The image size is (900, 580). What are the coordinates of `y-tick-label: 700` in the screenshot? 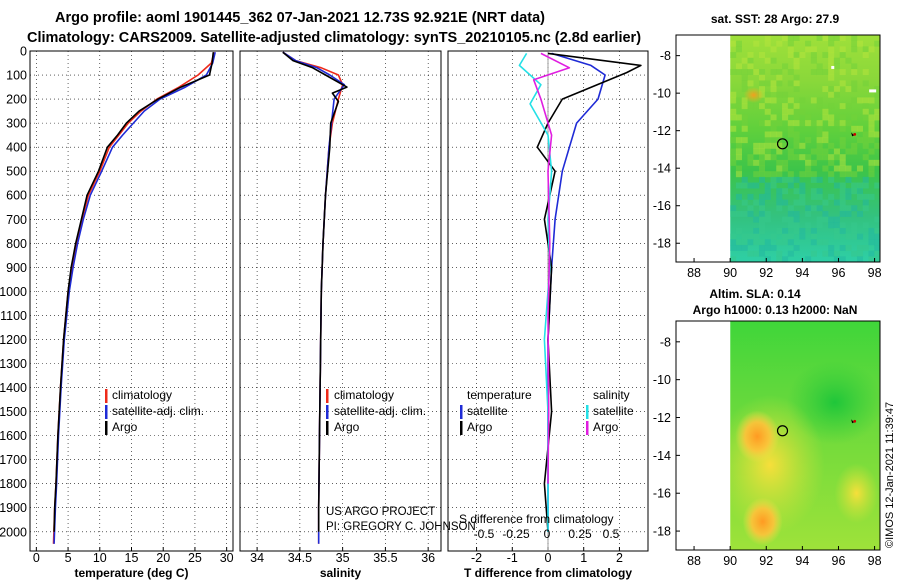 It's located at (16, 220).